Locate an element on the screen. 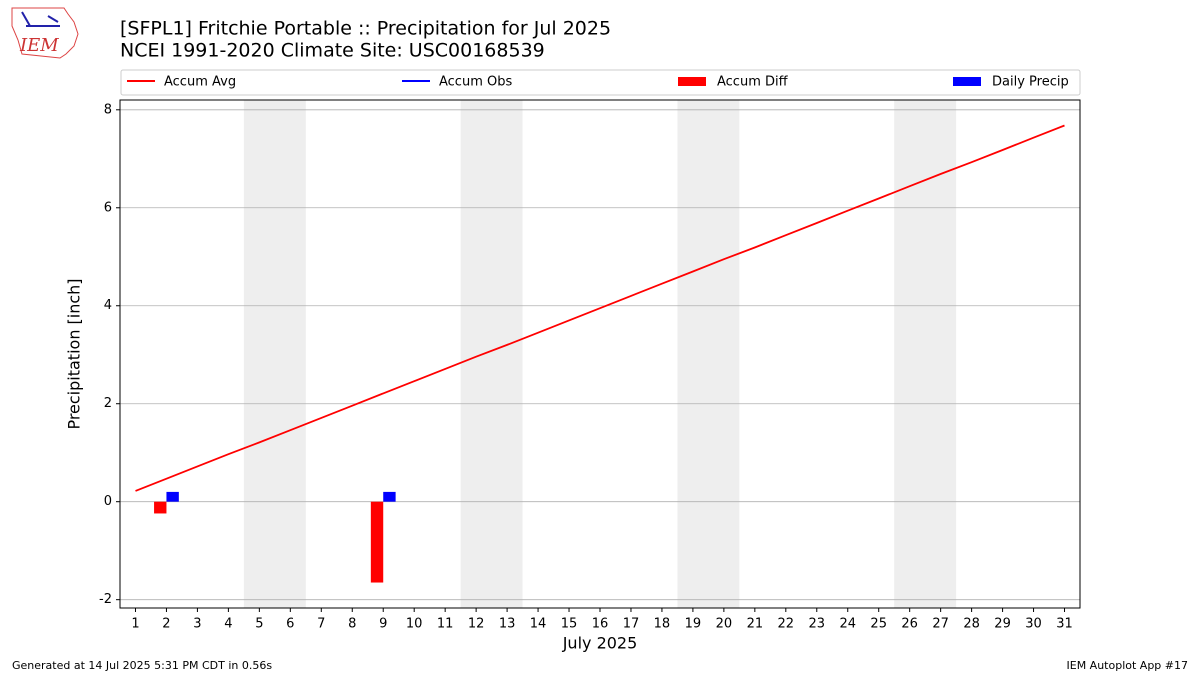 The width and height of the screenshot is (1200, 675). x-tick-label: 12 is located at coordinates (476, 624).